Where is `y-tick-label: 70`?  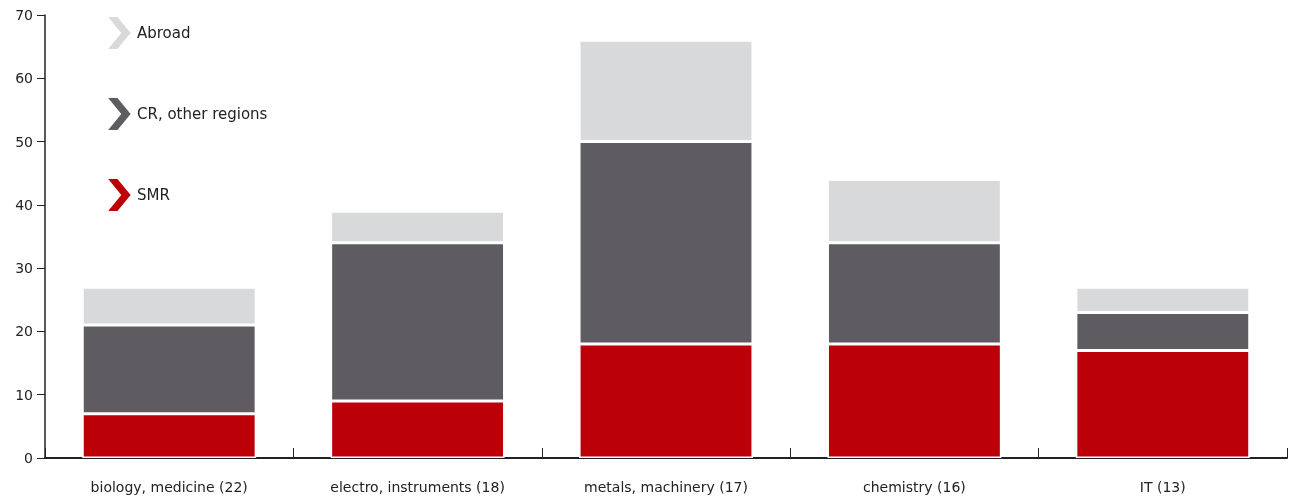
y-tick-label: 70 is located at coordinates (24, 15).